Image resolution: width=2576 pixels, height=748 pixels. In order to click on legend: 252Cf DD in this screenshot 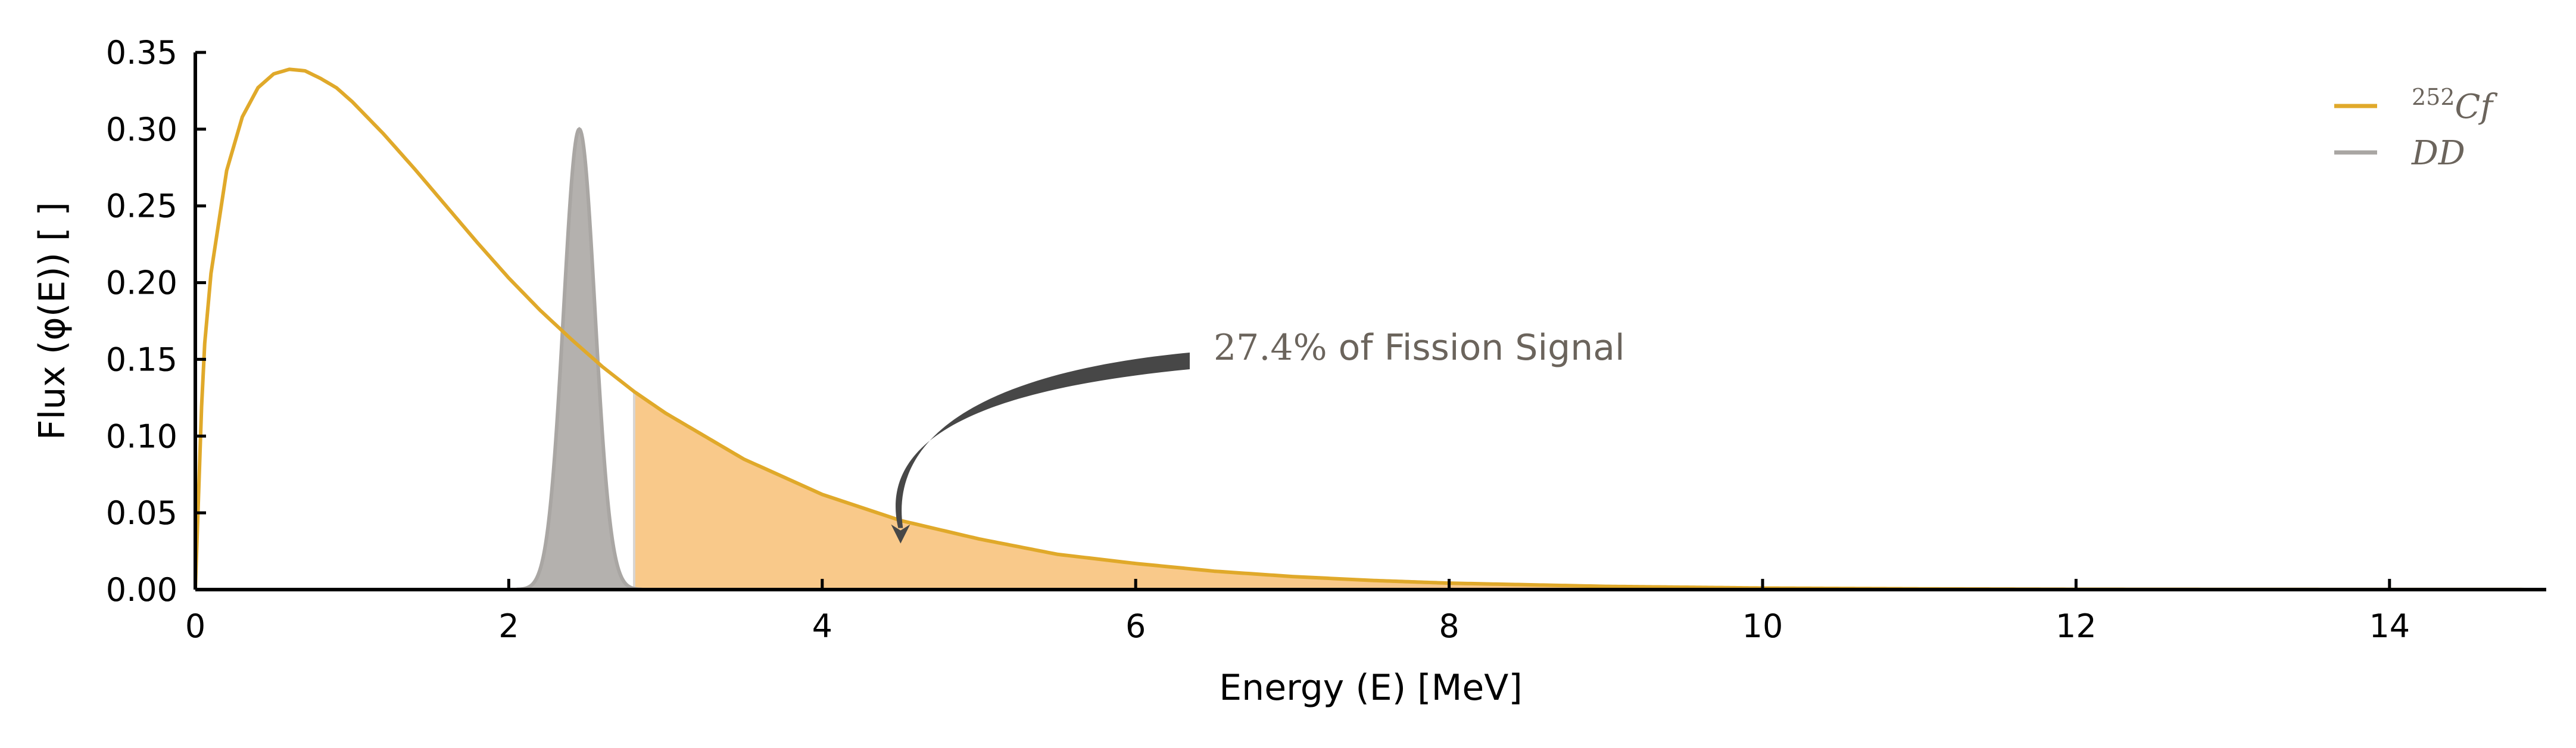, I will do `click(2416, 128)`.